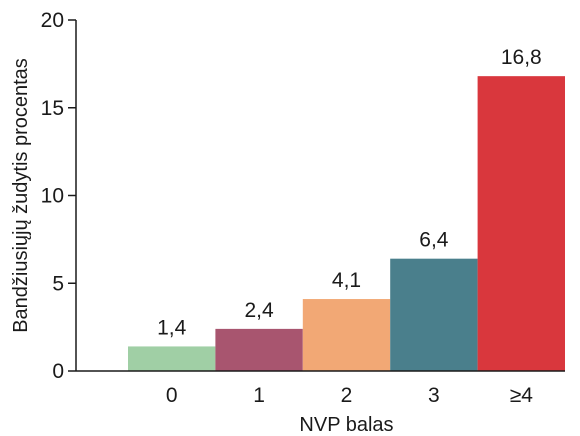  What do you see at coordinates (52, 20) in the screenshot?
I see `y-tick-label: 20` at bounding box center [52, 20].